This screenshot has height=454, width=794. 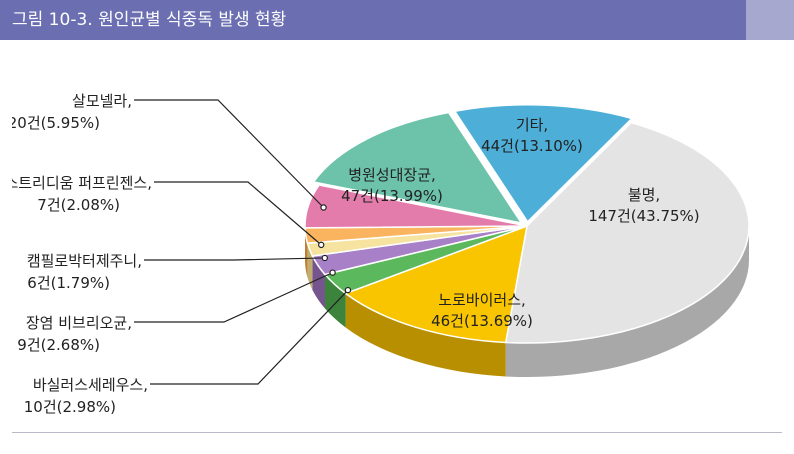 I want to click on slice-label-value: 44건(13.10%), so click(x=532, y=146).